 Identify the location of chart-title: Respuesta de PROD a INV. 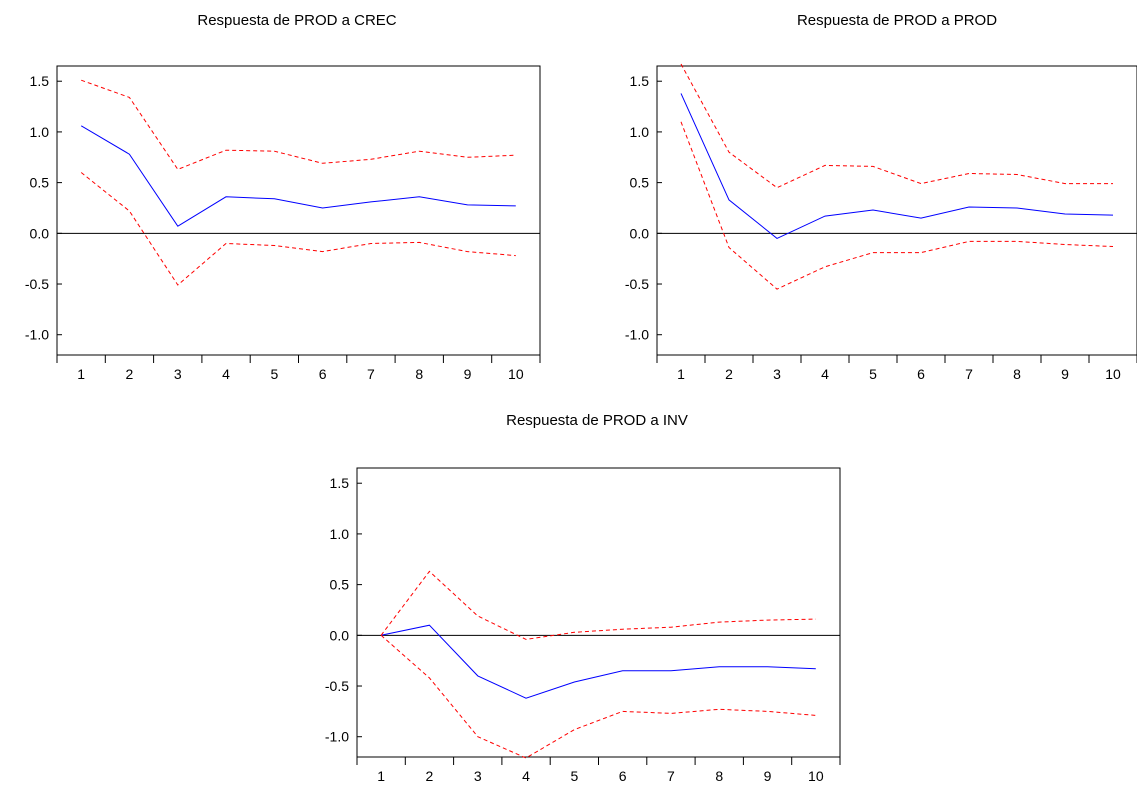
(597, 420).